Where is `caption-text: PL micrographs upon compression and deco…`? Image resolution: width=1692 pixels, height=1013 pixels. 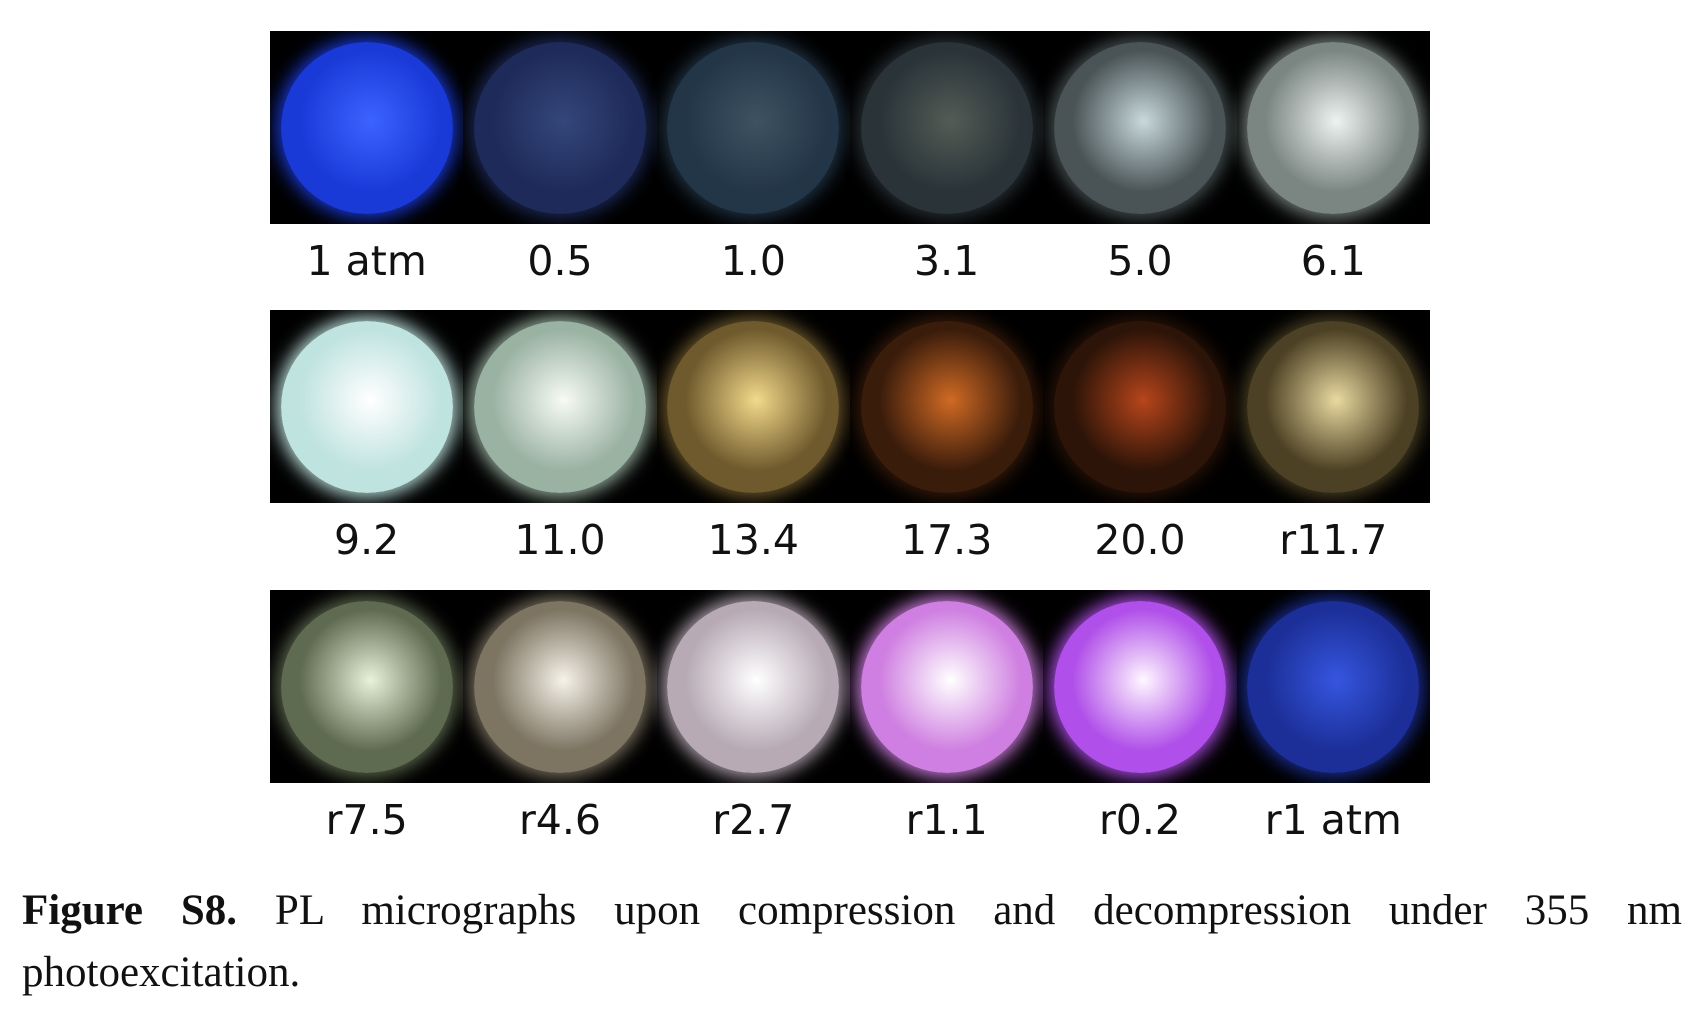
caption-text: PL micrographs upon compression and deco… is located at coordinates (852, 941).